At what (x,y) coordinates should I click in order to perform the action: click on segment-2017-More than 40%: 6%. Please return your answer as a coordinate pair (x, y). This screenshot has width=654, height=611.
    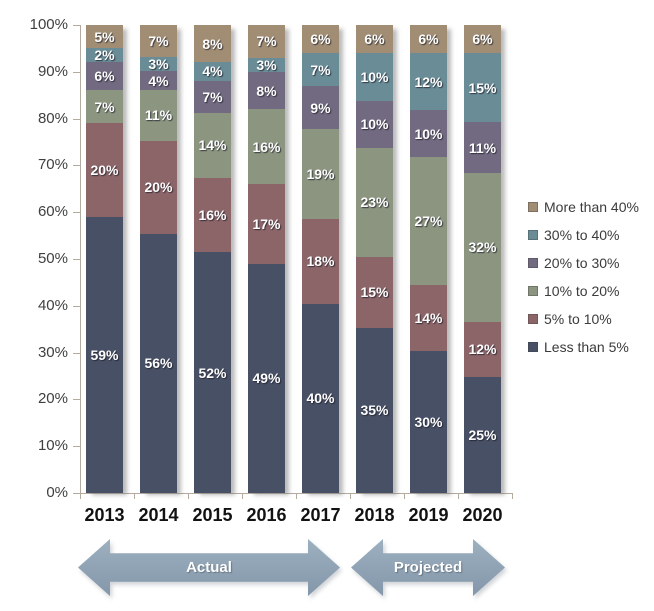
    Looking at the image, I should click on (320, 39).